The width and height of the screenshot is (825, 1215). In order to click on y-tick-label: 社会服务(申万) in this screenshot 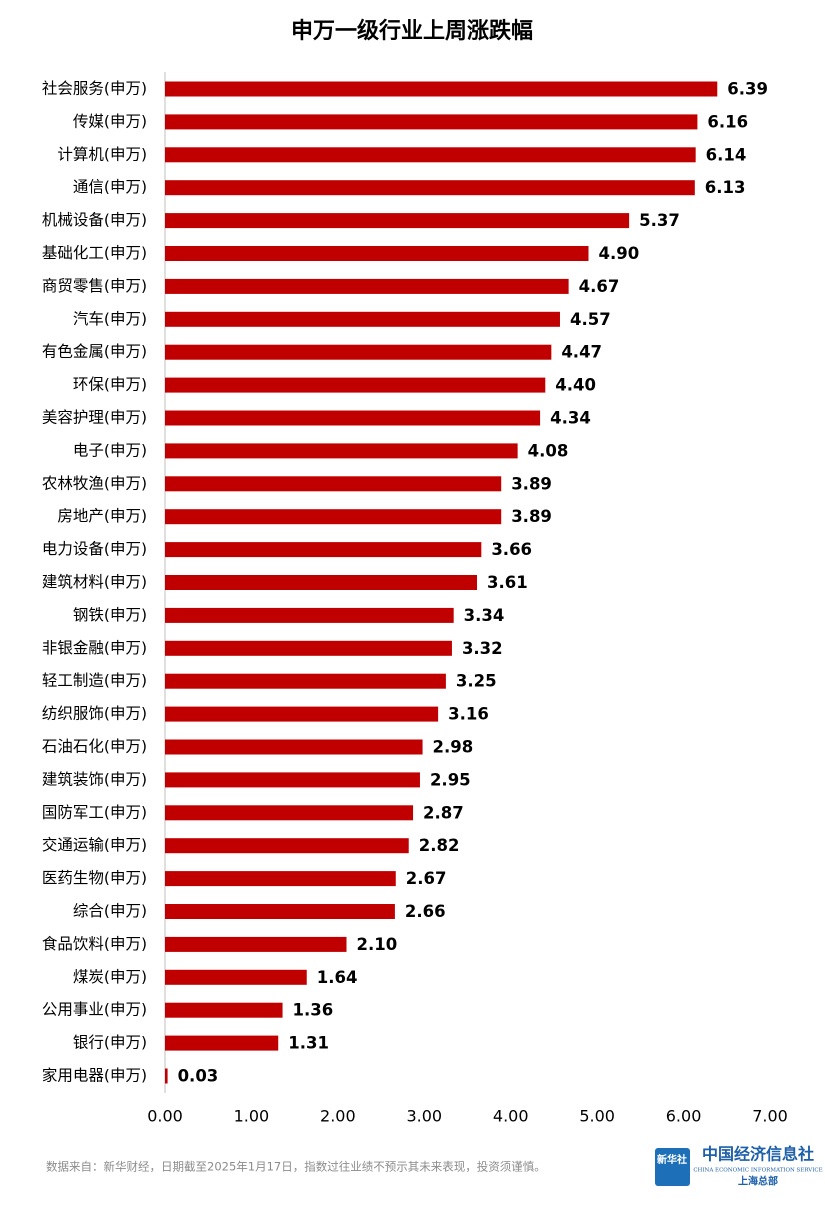, I will do `click(94, 89)`.